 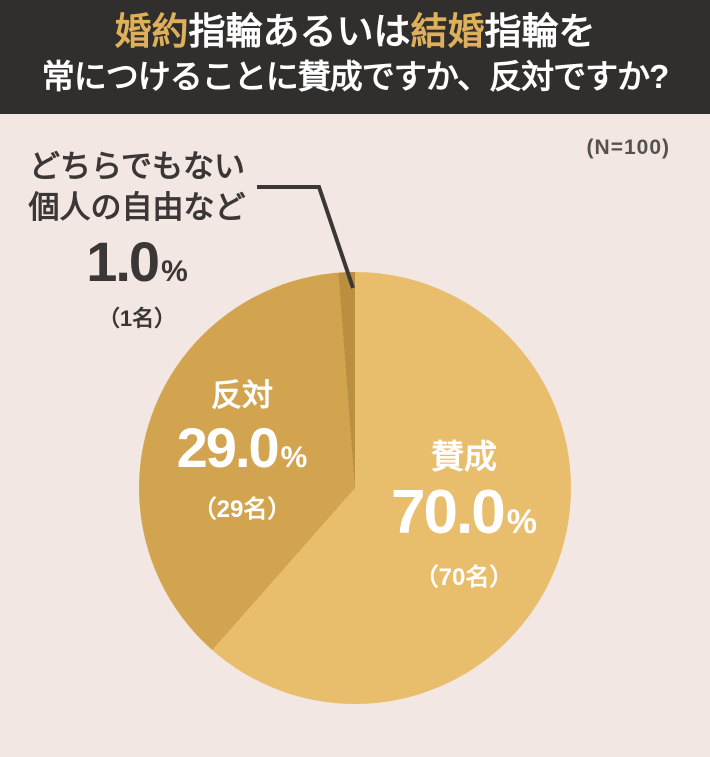 I want to click on agree-percent: 70.0%, so click(x=464, y=517).